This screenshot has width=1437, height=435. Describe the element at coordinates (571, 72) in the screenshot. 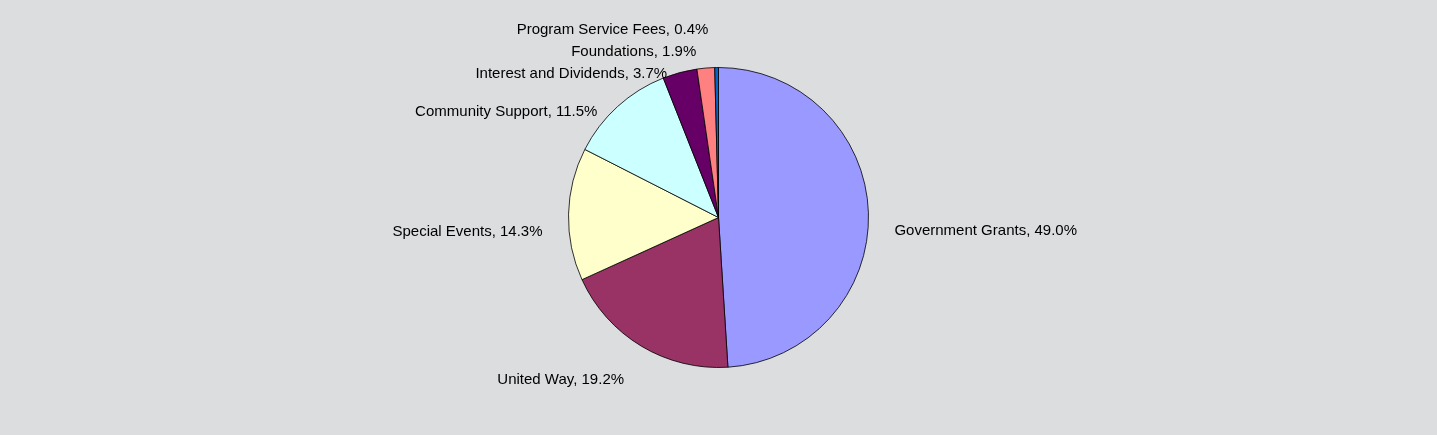

I see `slice-label: Interest and Dividends, 3.7%` at that location.